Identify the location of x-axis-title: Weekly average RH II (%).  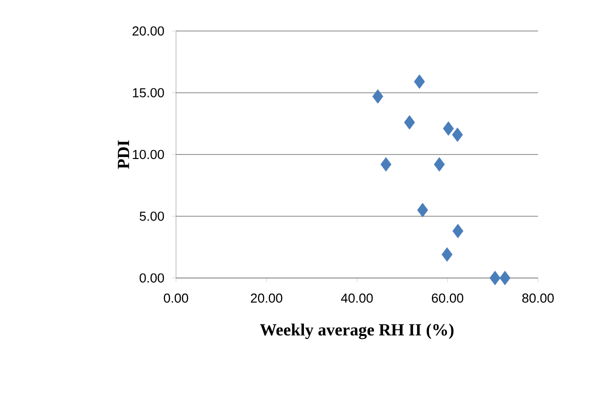
(357, 332).